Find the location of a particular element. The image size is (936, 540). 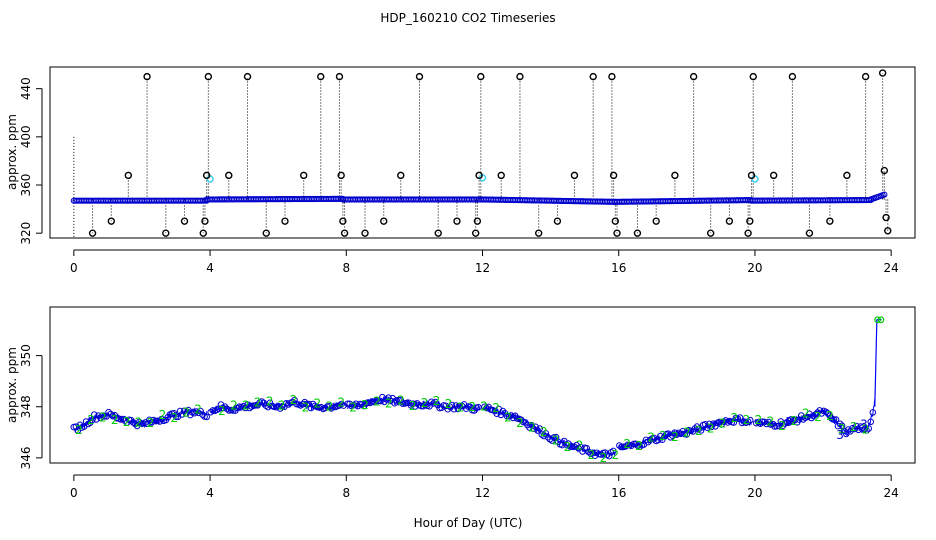

x-tick-label: 24 is located at coordinates (891, 268).